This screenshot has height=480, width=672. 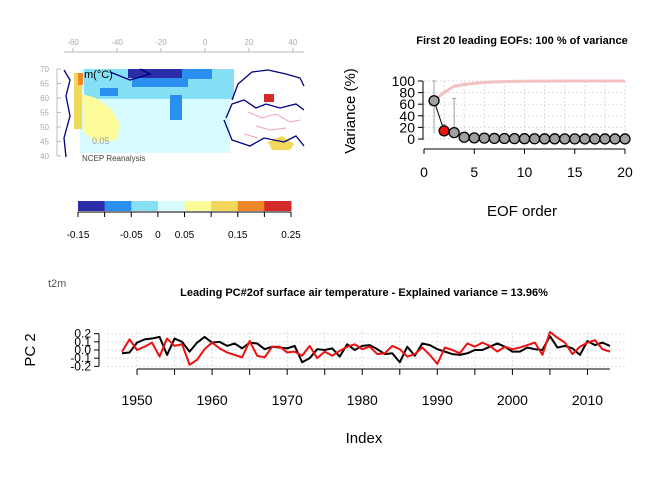 I want to click on map-contour-label: 0.05, so click(x=101, y=141).